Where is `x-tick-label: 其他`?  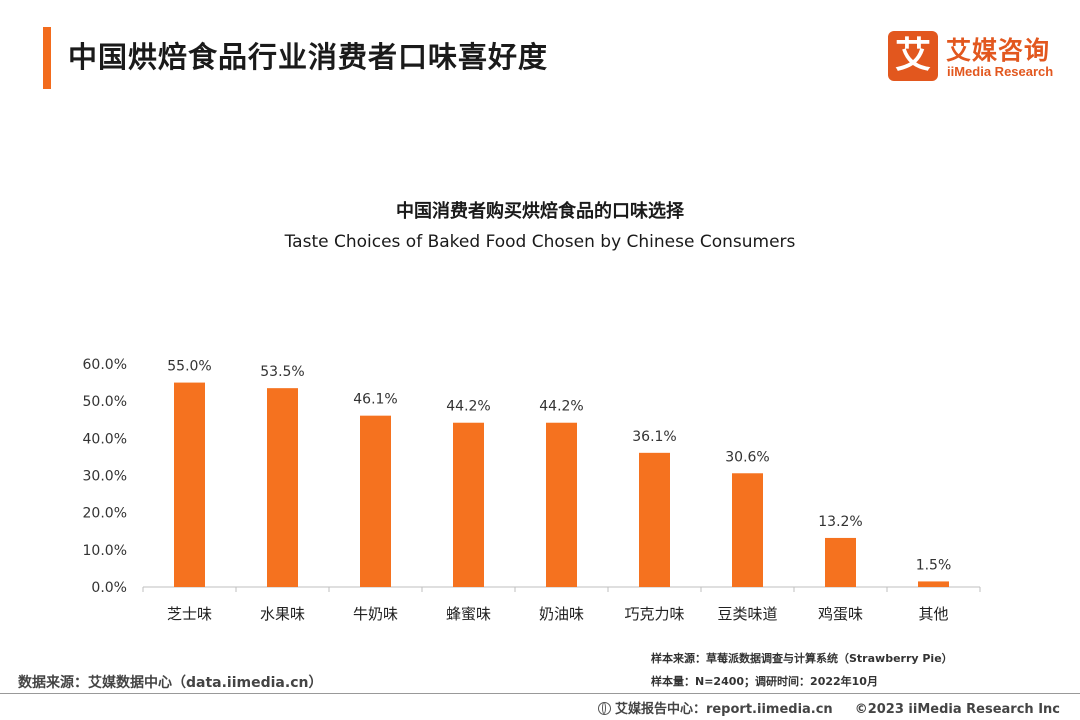 x-tick-label: 其他 is located at coordinates (933, 614).